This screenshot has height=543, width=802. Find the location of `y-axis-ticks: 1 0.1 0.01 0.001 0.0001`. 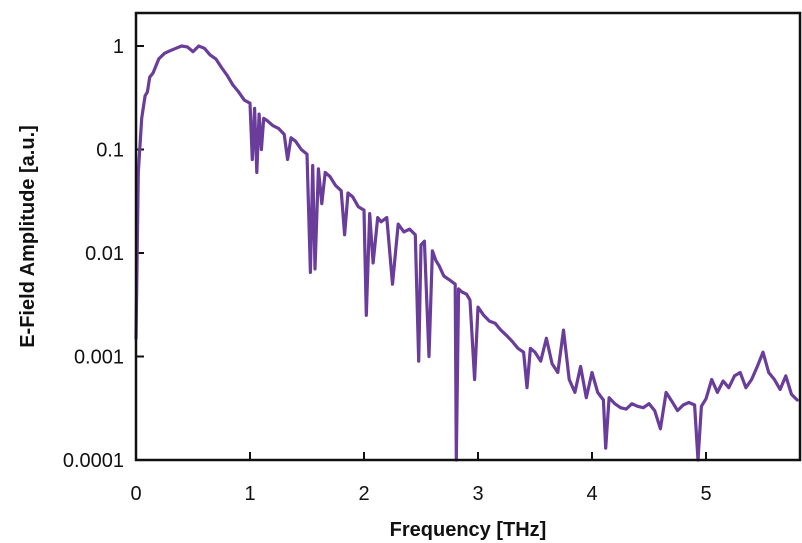

y-axis-ticks: 1 0.1 0.01 0.001 0.0001 is located at coordinates (103, 254).